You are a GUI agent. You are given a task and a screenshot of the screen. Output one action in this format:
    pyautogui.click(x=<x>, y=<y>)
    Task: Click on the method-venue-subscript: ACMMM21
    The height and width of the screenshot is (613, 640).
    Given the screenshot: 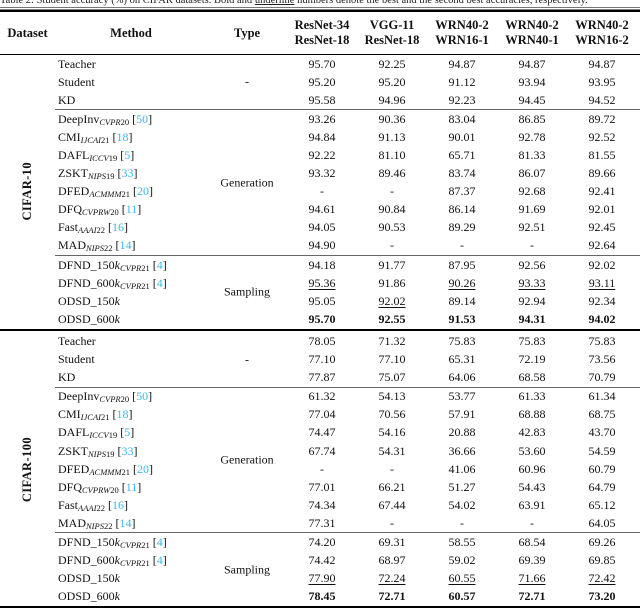 What is the action you would take?
    pyautogui.click(x=109, y=472)
    